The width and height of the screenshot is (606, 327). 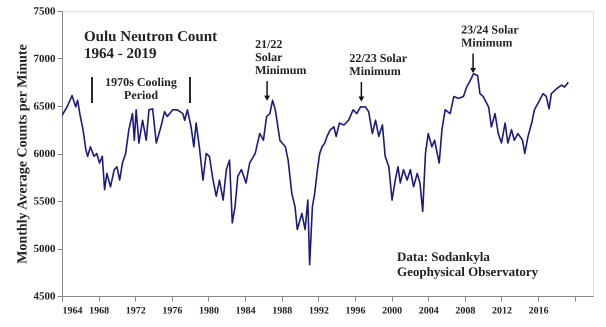 I want to click on annotation: 1970s Cooling Period, so click(x=141, y=88).